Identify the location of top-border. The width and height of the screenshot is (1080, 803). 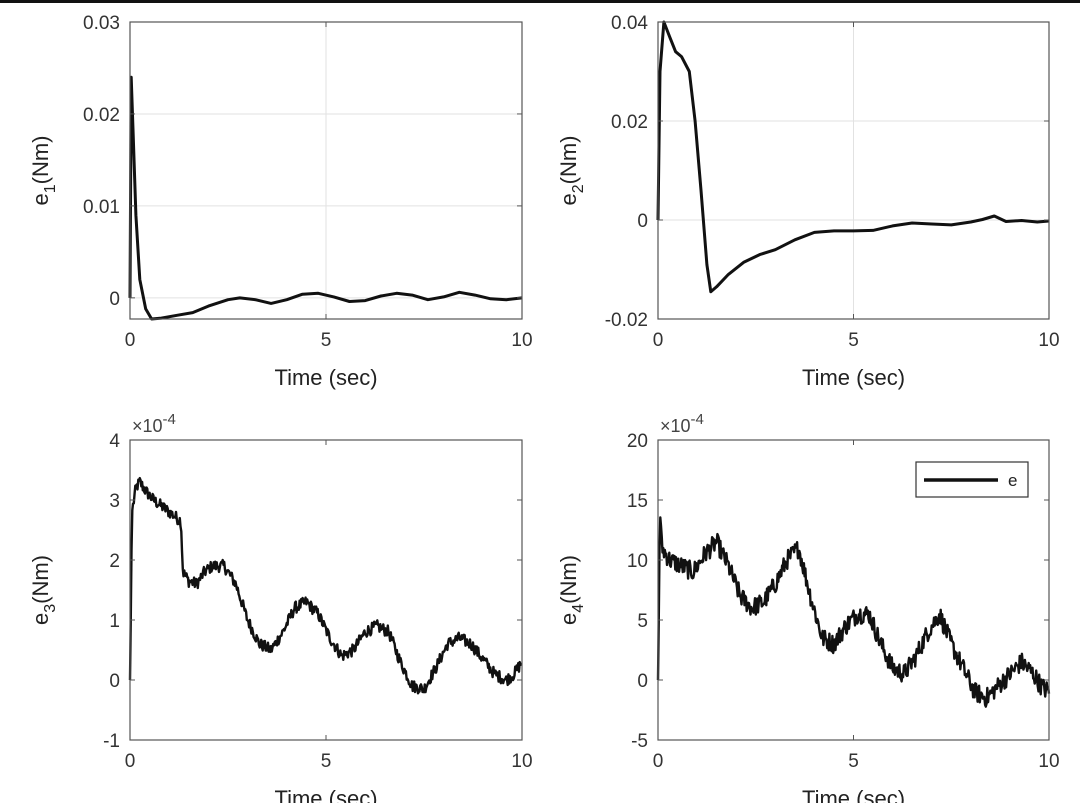
(540, 1).